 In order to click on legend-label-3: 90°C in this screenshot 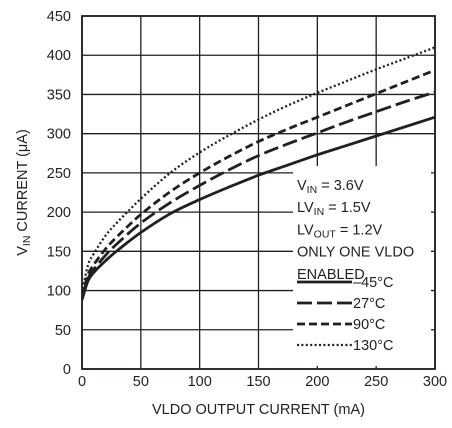, I will do `click(369, 325)`.